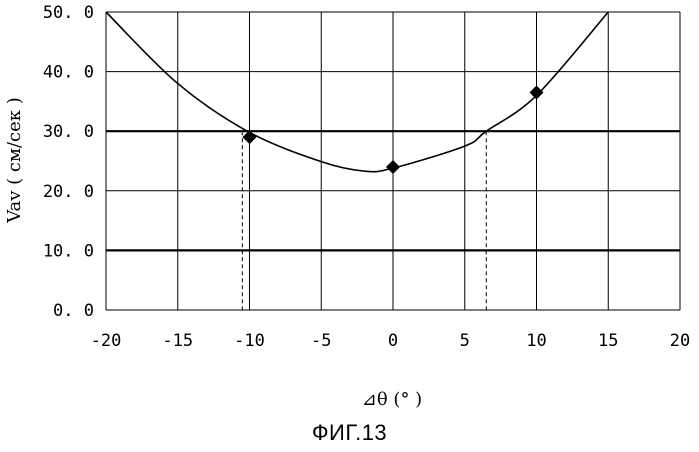  I want to click on y-tick-label: 40. 0, so click(68, 73).